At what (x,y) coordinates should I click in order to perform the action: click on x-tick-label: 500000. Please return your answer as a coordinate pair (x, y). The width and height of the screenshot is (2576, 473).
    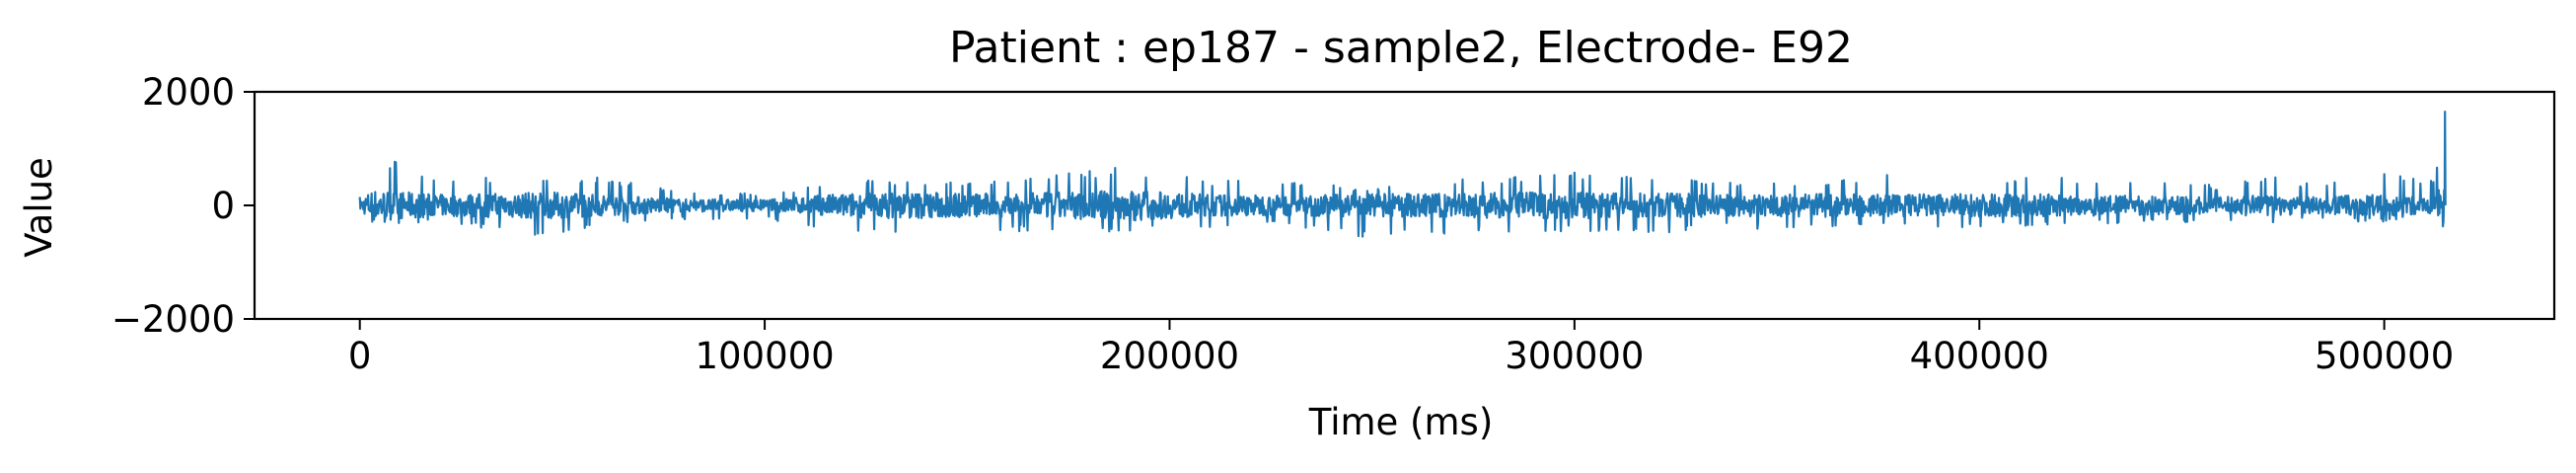
    Looking at the image, I should click on (2384, 356).